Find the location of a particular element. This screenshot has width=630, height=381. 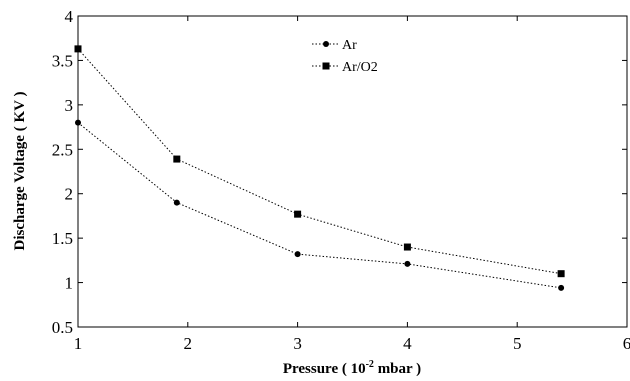

legend-marker-ar-o2 is located at coordinates (326, 66).